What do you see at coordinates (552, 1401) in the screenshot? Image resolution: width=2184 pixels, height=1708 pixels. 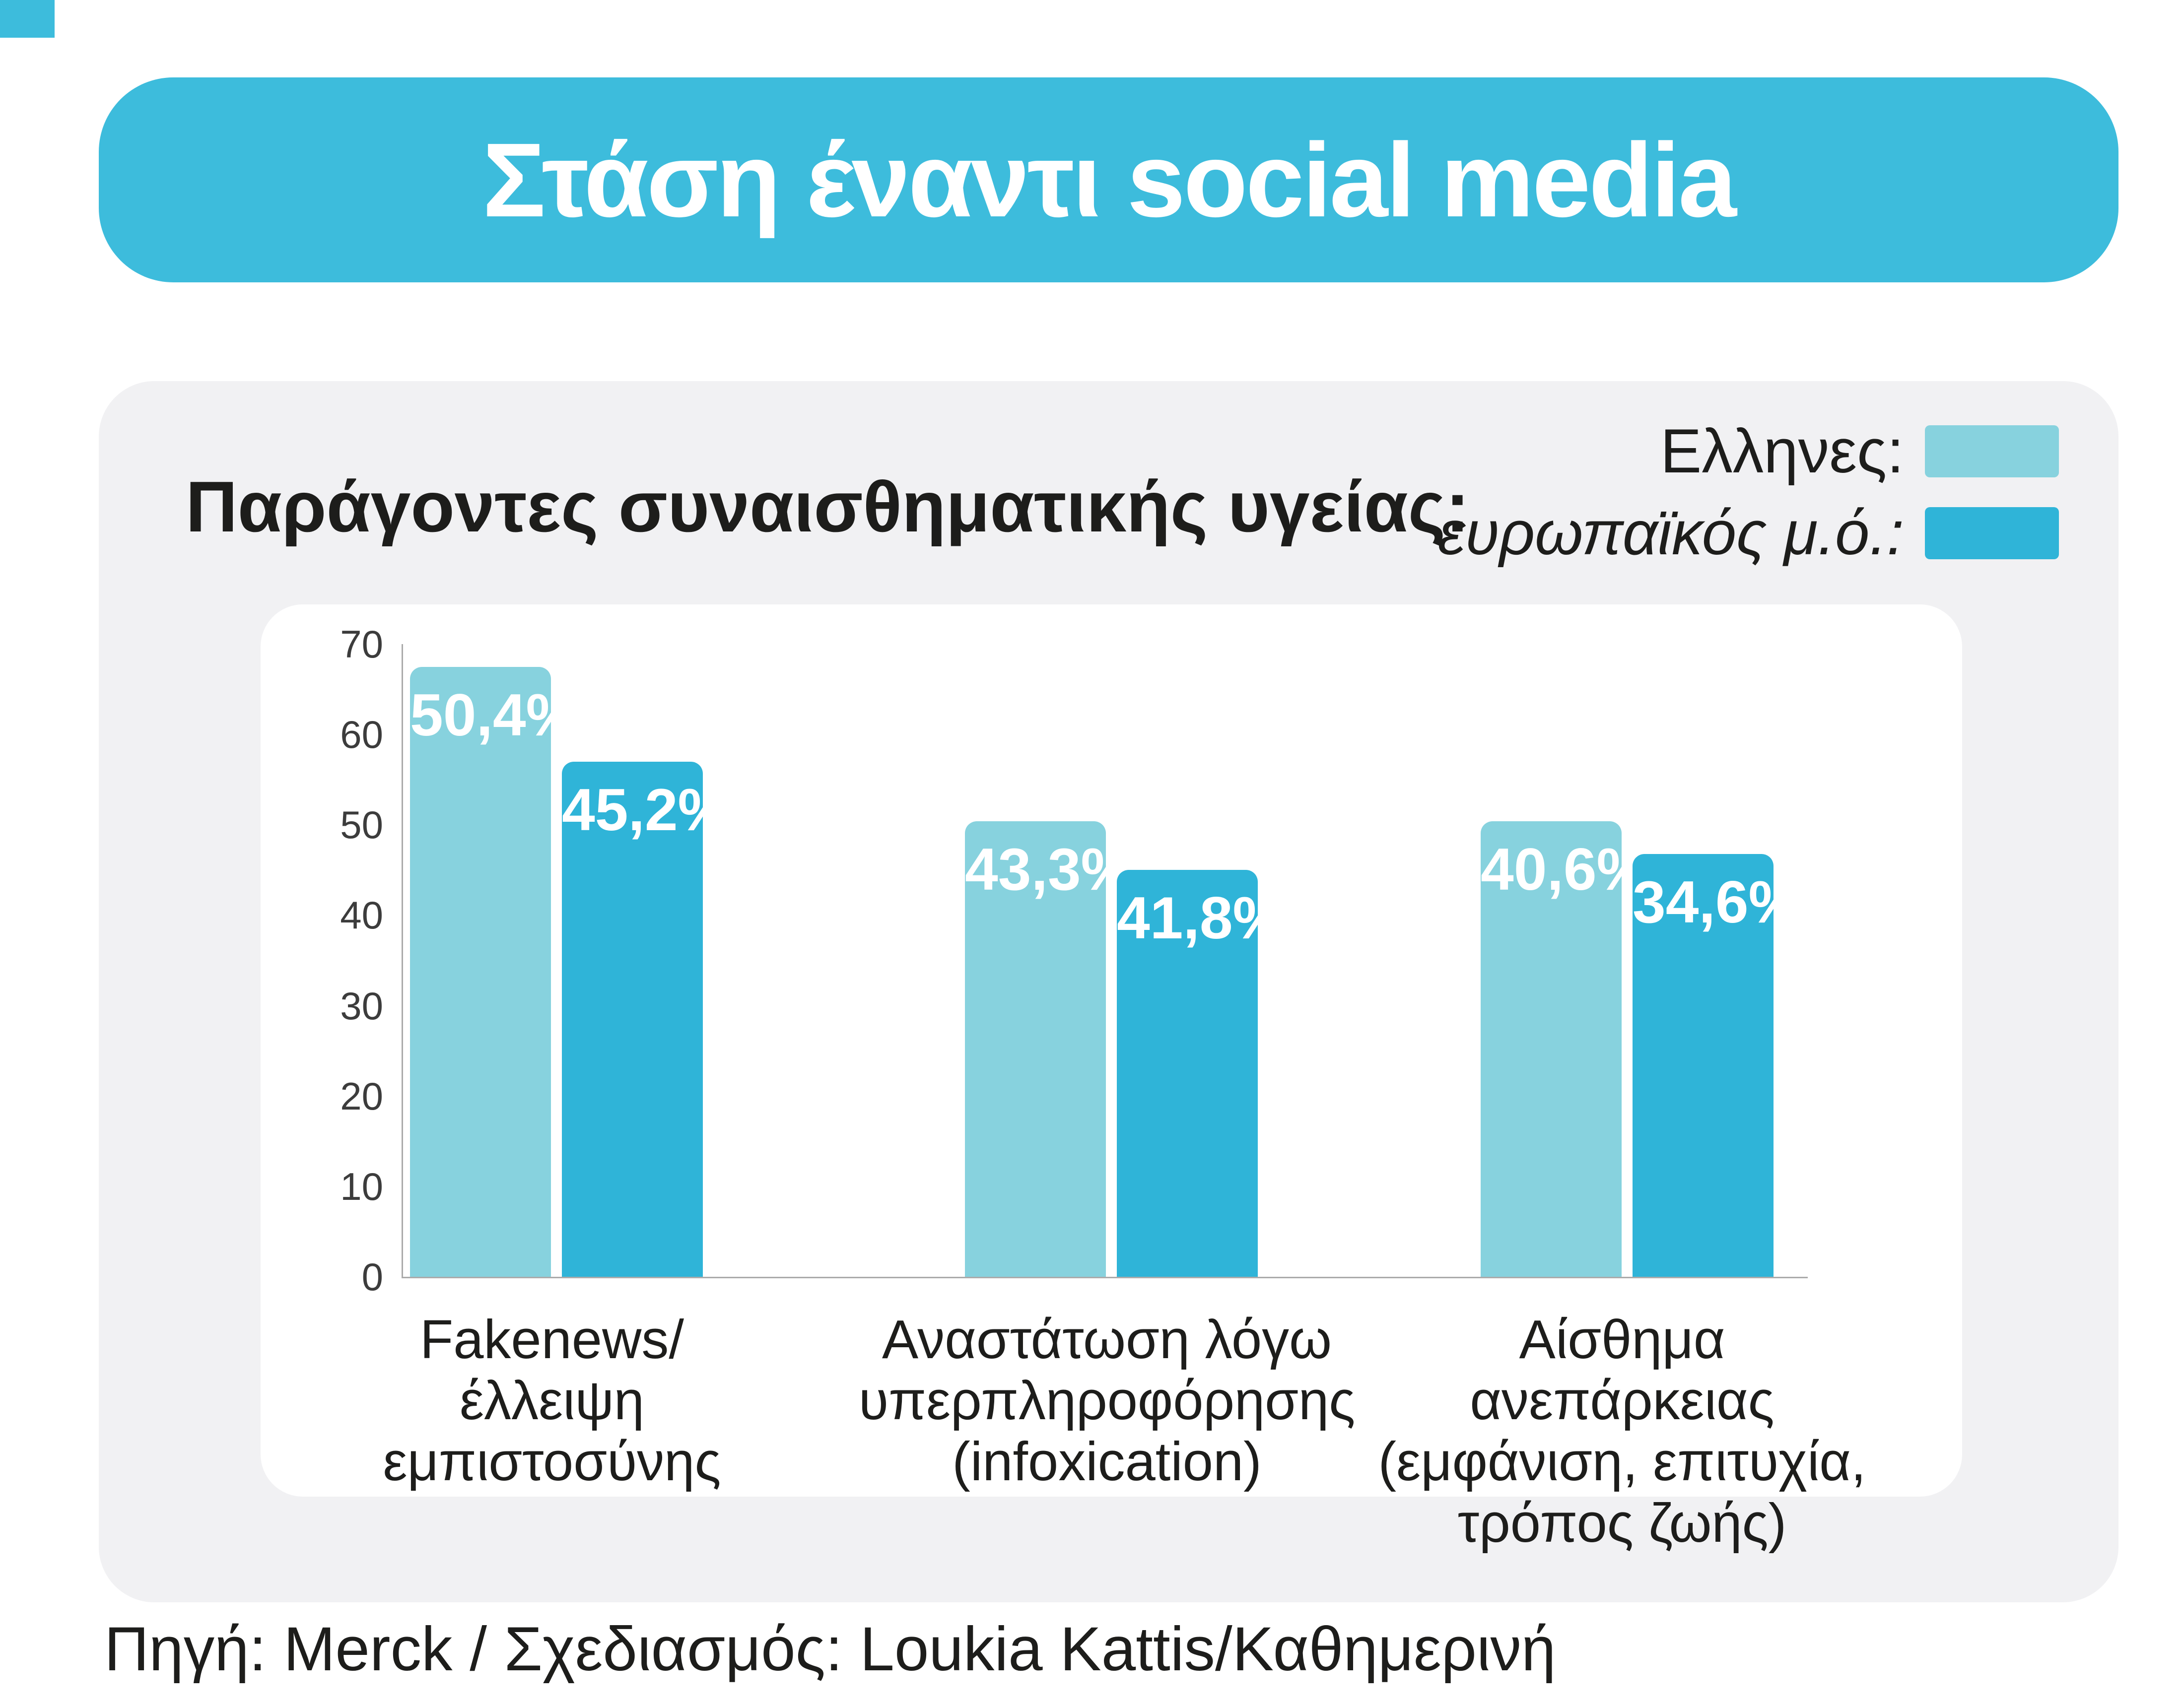 I see `category-label-1: Fakenews/έλλειψη εμπιστοσύνης` at bounding box center [552, 1401].